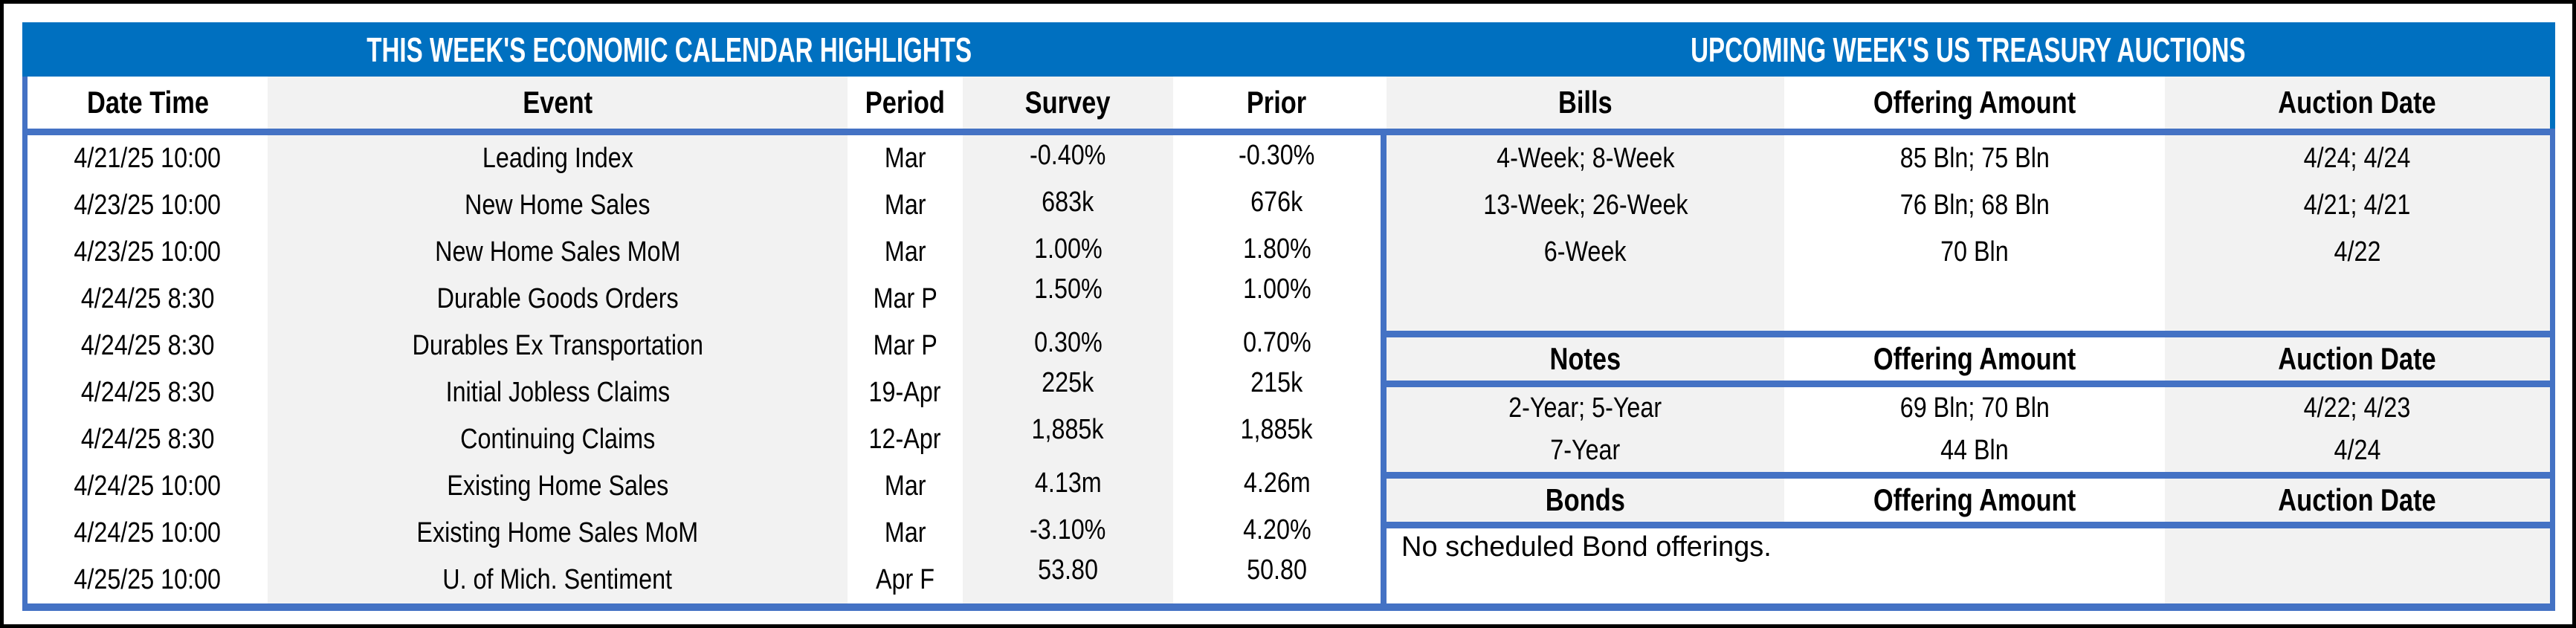  What do you see at coordinates (1068, 252) in the screenshot?
I see `survey-cell: 1.00%` at bounding box center [1068, 252].